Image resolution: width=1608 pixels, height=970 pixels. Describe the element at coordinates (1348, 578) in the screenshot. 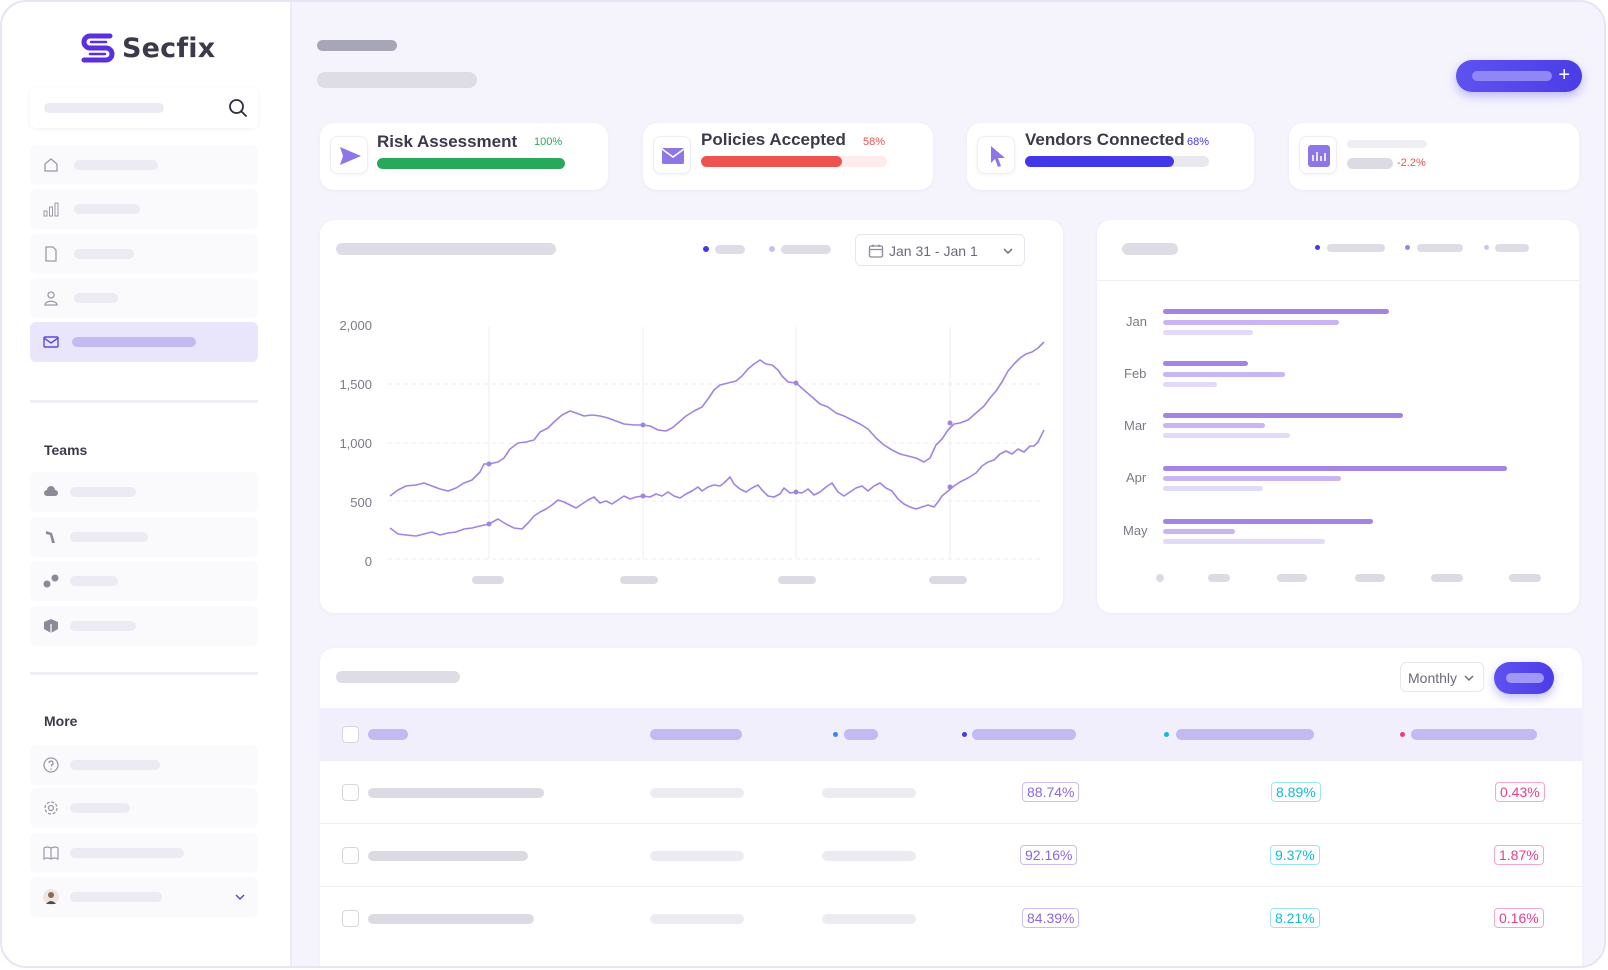

I see `bar-x-tick-placeholders` at that location.